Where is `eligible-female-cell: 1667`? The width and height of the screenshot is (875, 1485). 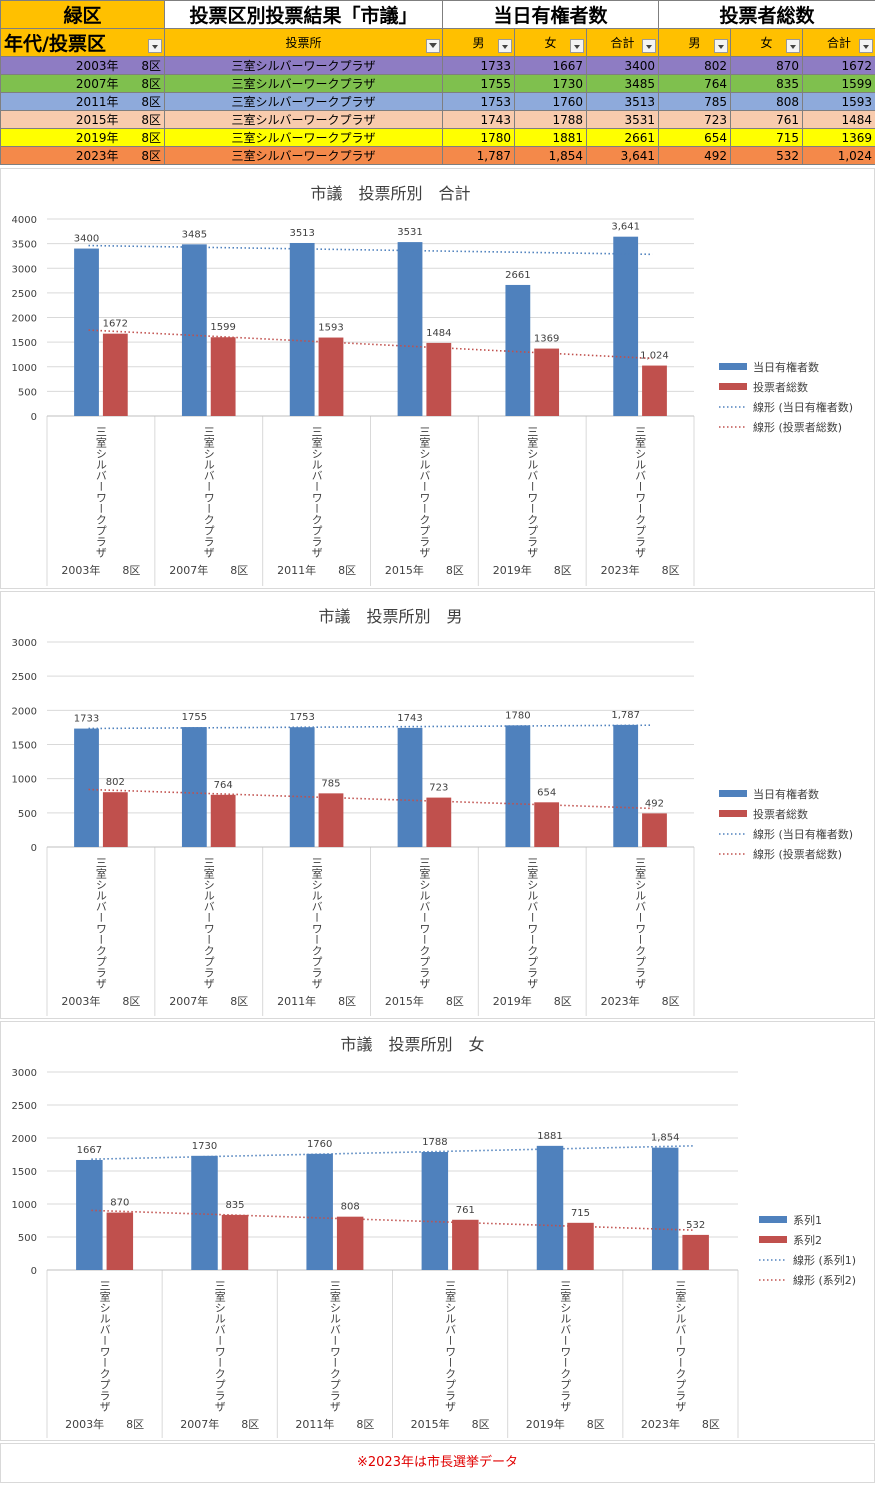 eligible-female-cell: 1667 is located at coordinates (550, 65).